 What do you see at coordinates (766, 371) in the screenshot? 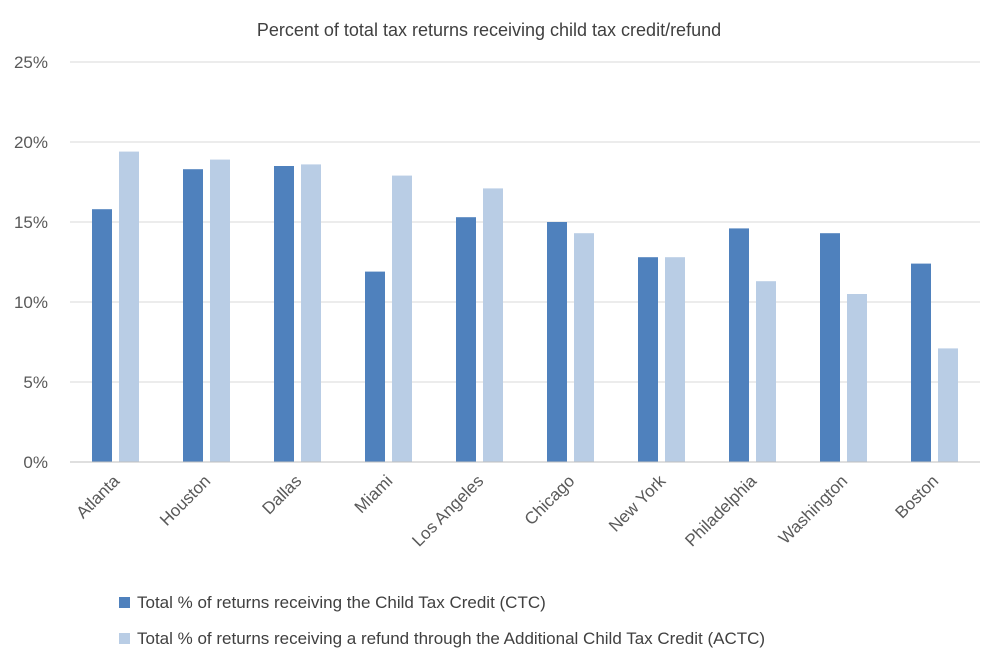
I see `bar-actc-philadelphia` at bounding box center [766, 371].